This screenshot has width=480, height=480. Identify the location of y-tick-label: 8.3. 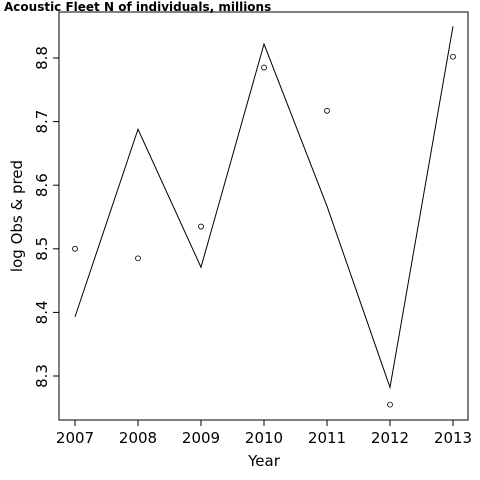
(42, 376).